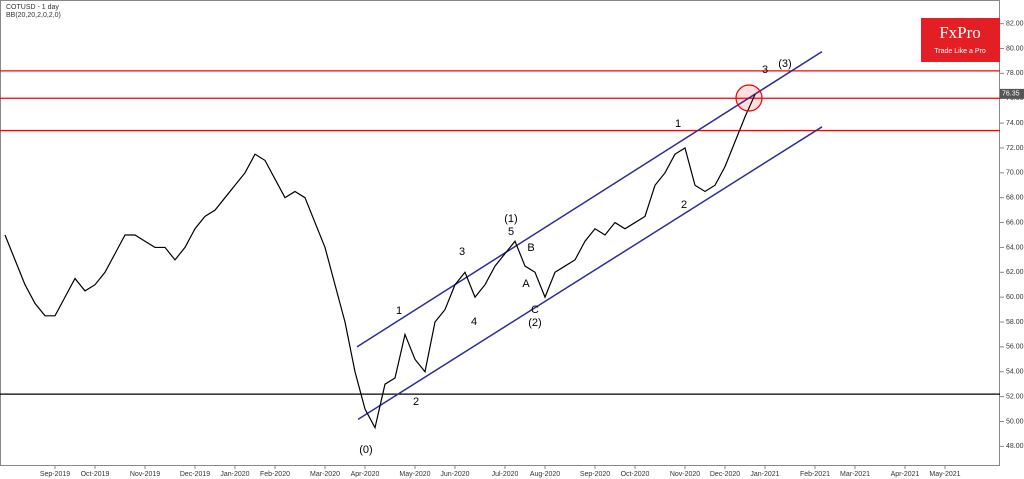 This screenshot has width=1024, height=479. I want to click on x-tick-label: Jun-2020, so click(454, 474).